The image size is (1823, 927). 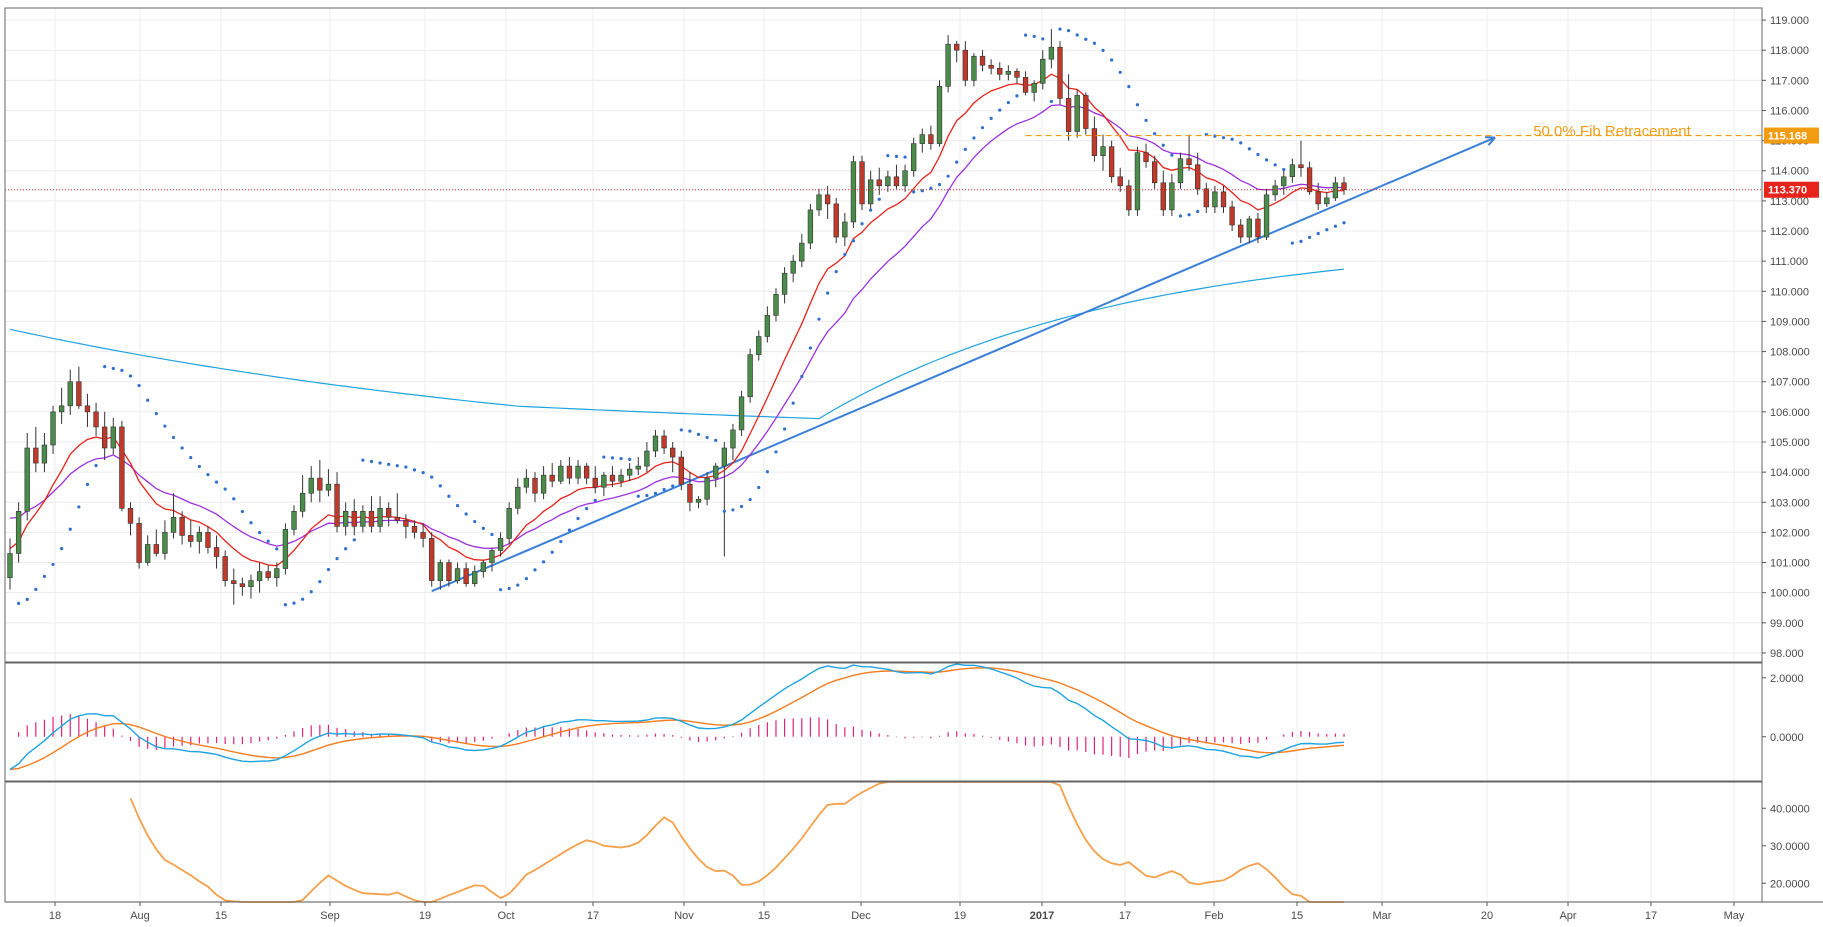 I want to click on x-tick-label: May, so click(x=1734, y=916).